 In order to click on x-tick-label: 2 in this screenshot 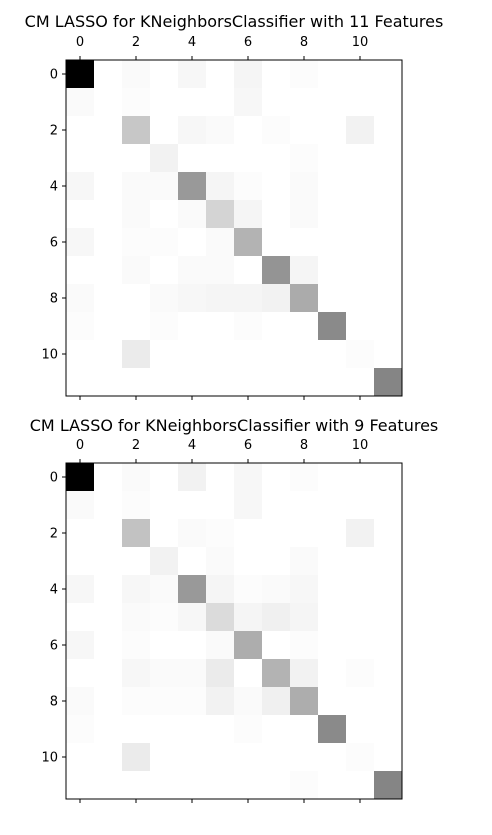, I will do `click(136, 445)`.